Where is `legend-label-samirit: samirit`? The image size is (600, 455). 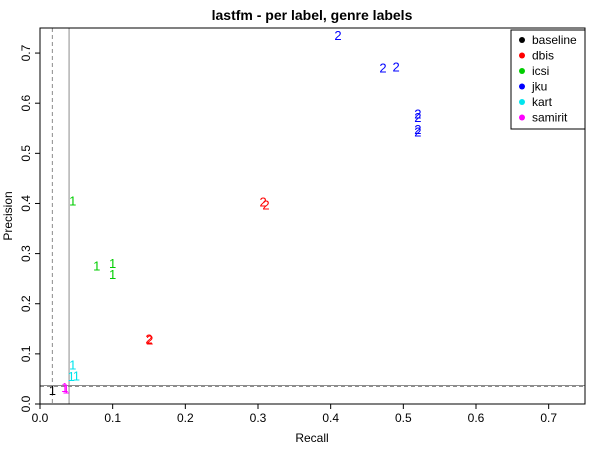
legend-label-samirit: samirit is located at coordinates (550, 118).